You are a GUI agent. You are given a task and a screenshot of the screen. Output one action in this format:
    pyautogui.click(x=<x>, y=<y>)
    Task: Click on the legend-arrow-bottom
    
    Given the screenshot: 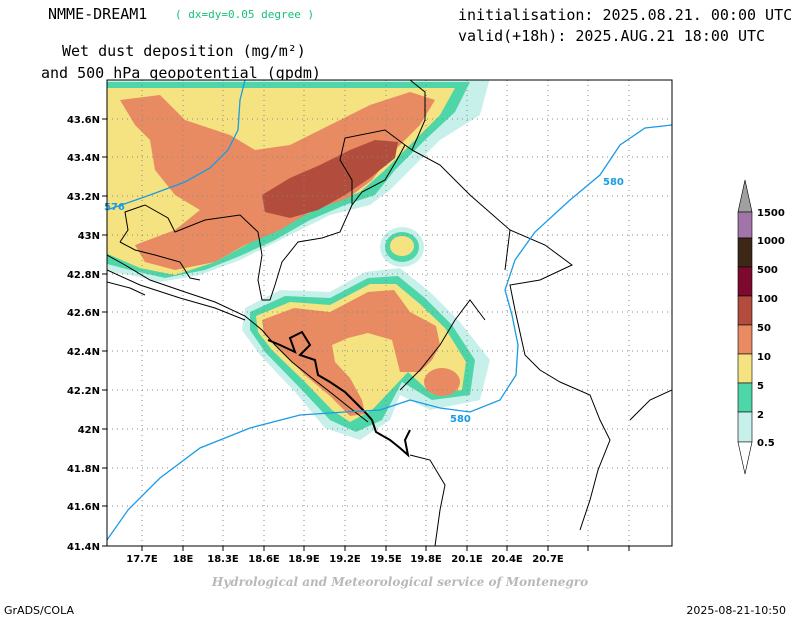 What is the action you would take?
    pyautogui.click(x=745, y=458)
    